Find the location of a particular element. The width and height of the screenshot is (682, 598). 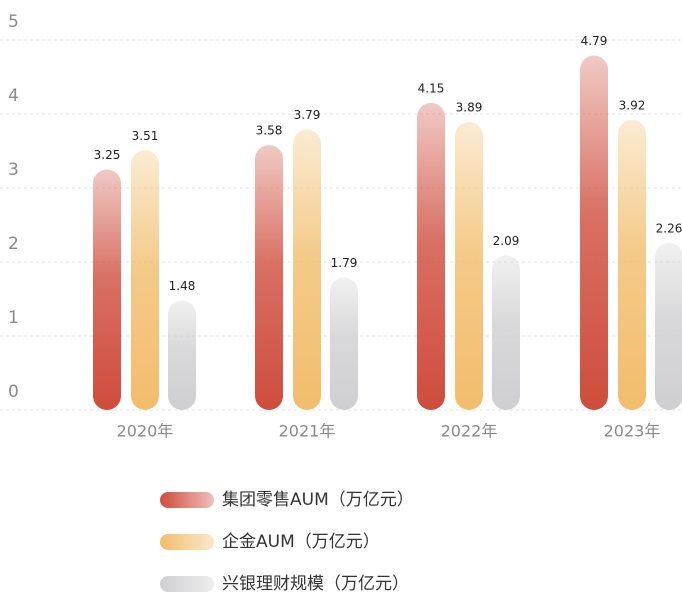

value-label: 2.26 is located at coordinates (669, 228).